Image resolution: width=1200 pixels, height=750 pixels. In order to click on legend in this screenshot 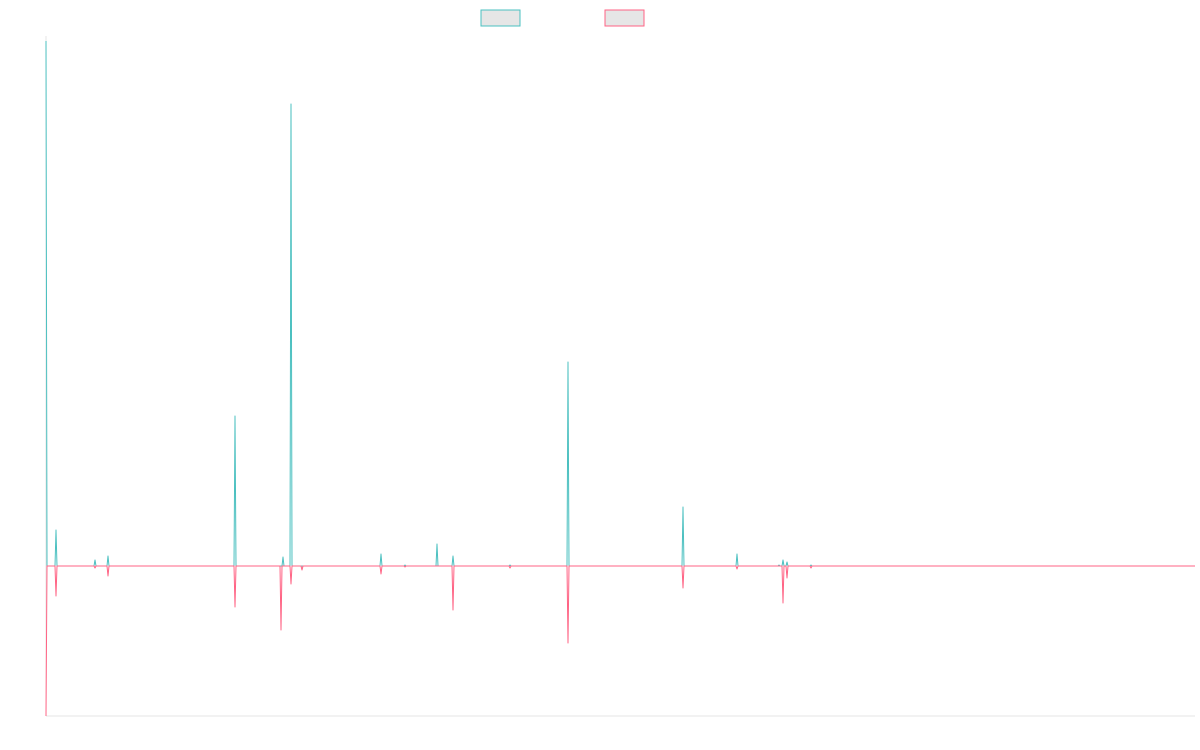, I will do `click(562, 18)`.